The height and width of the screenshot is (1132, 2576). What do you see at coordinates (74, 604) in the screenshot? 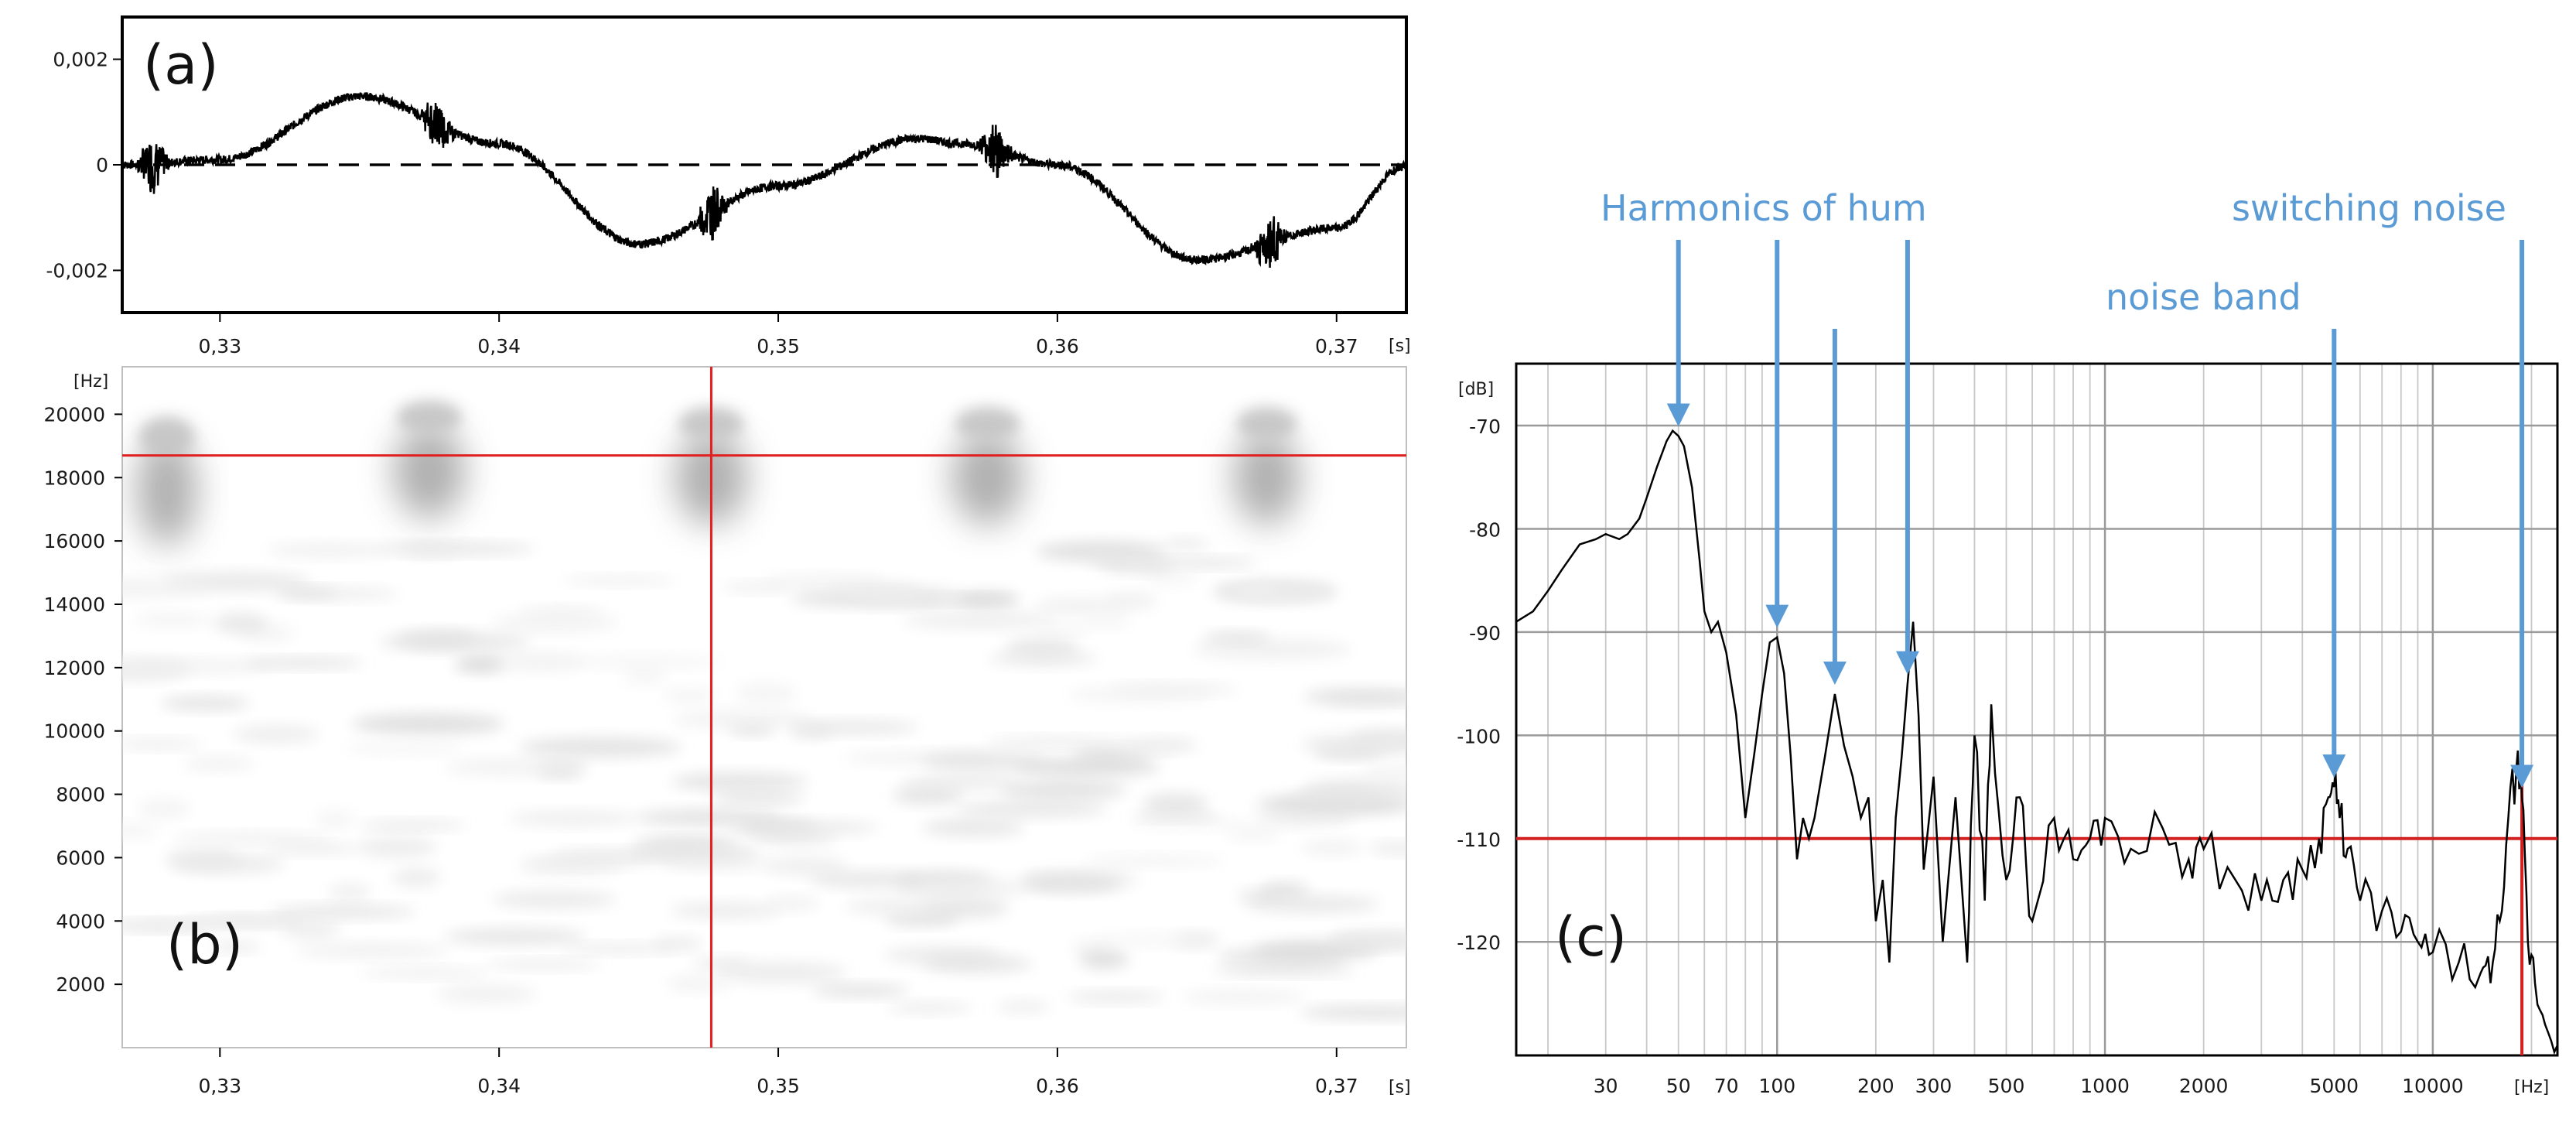
I see `panel-b-y-tick-label: 14000` at bounding box center [74, 604].